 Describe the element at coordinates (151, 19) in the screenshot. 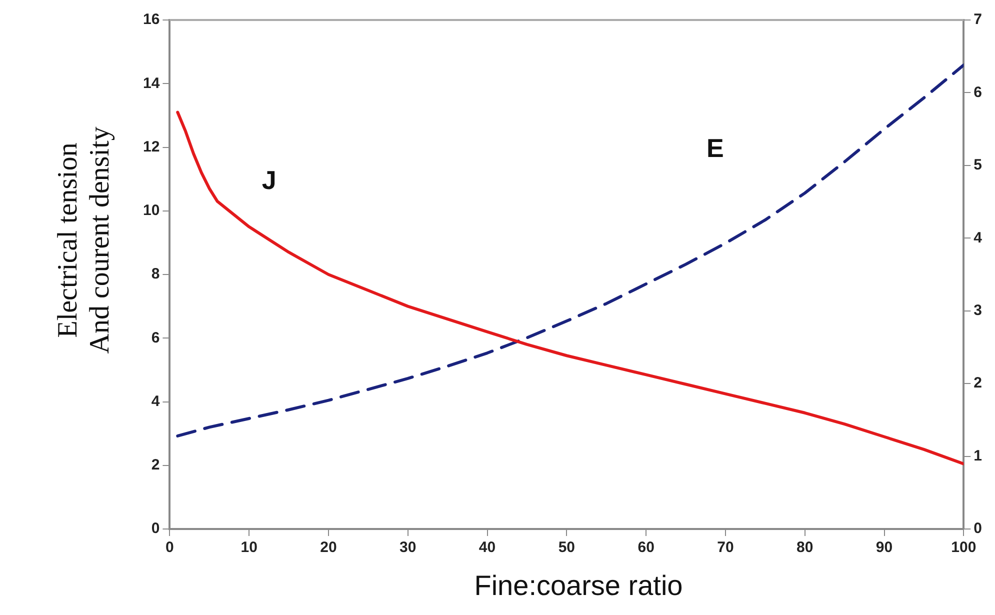

I see `y-tick-label: 16` at that location.